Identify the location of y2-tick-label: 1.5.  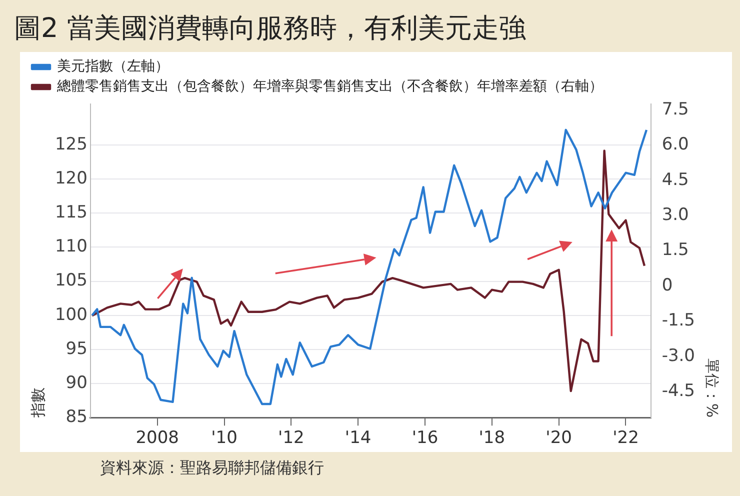
(675, 250).